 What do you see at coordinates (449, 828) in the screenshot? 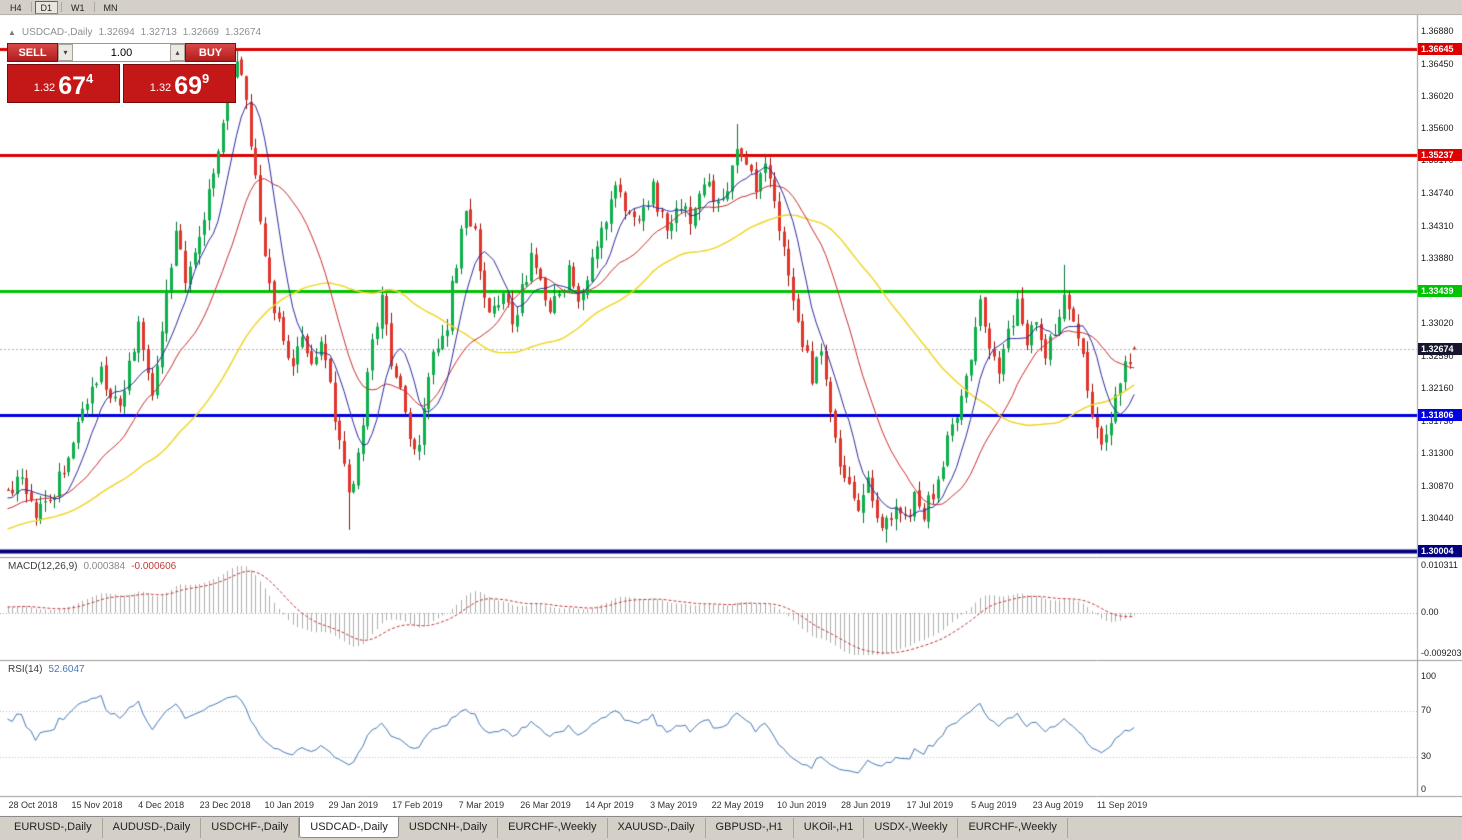
I see `chart-tab-usdcnh-daily: USDCNH-,Daily` at bounding box center [449, 828].